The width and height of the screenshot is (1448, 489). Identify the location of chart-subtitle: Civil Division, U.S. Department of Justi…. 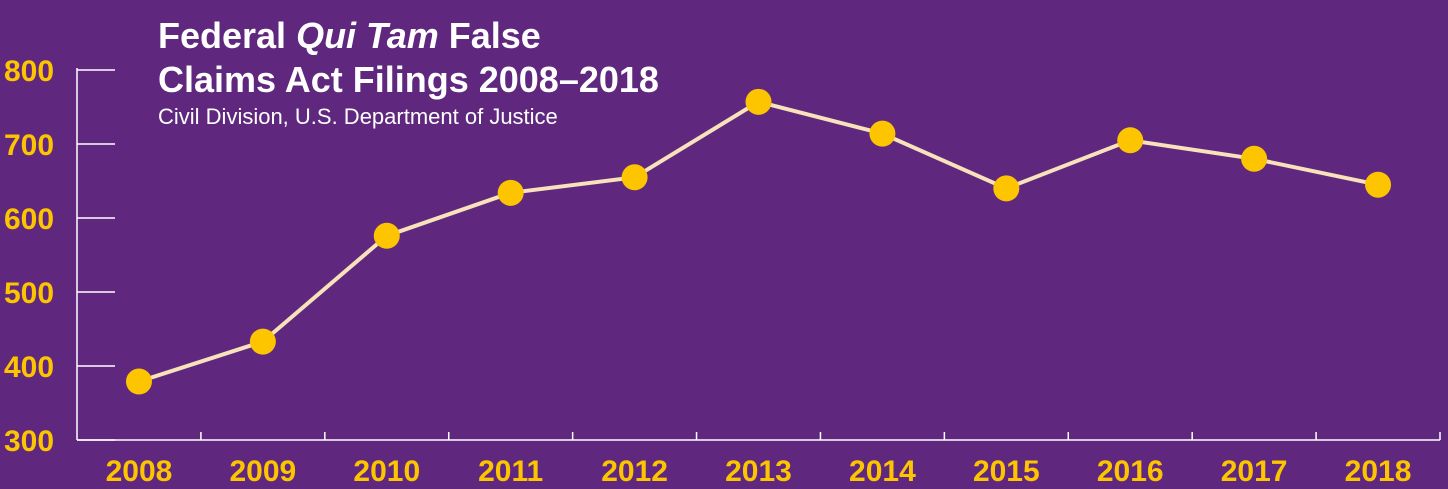
(358, 116).